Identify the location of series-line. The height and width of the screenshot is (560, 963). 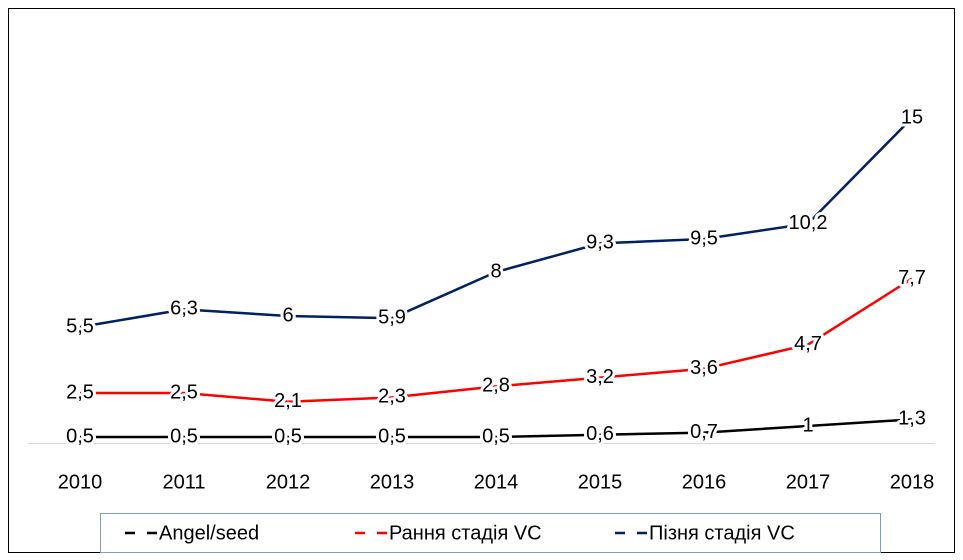
(496, 428).